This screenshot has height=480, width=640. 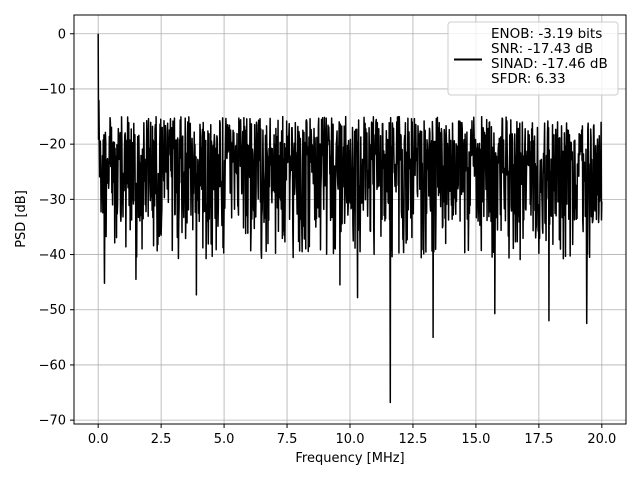 What do you see at coordinates (62, 34) in the screenshot?
I see `y-tick-label: 0` at bounding box center [62, 34].